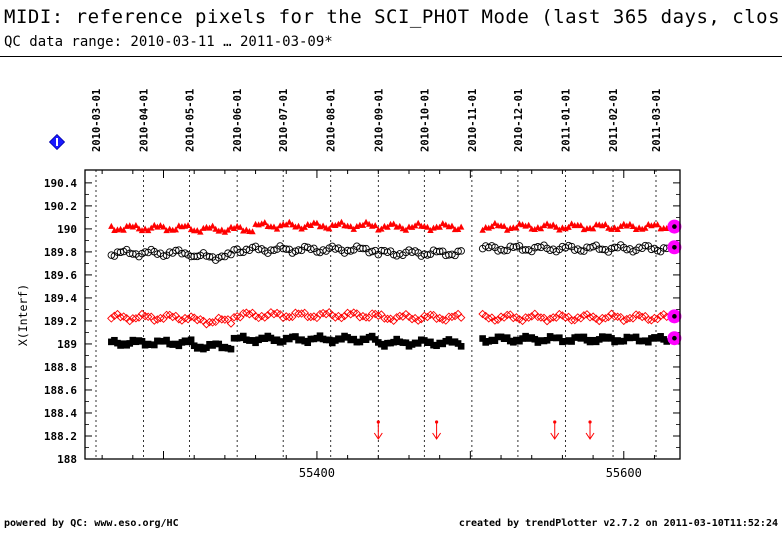 Image resolution: width=782 pixels, height=542 pixels. What do you see at coordinates (566, 120) in the screenshot?
I see `date-tick-label: 2011-01-01` at bounding box center [566, 120].